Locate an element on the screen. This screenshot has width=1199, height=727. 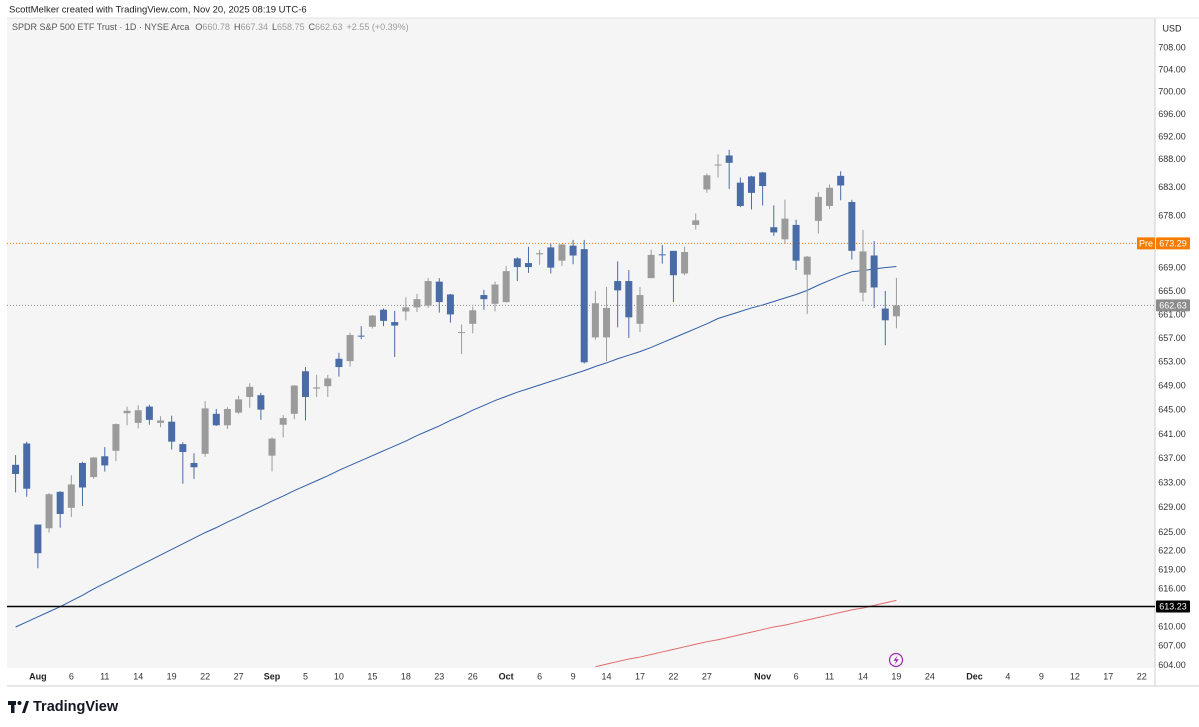
legend-value: 667.34 is located at coordinates (254, 27).